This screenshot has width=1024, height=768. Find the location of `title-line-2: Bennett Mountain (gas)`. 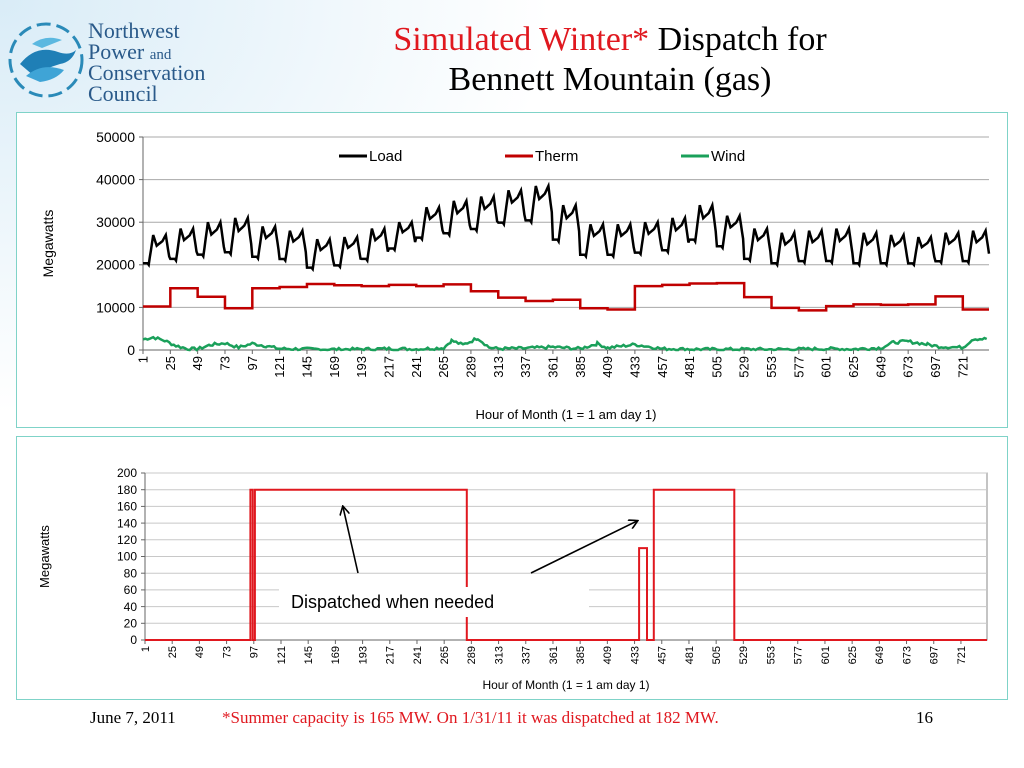

title-line-2: Bennett Mountain (gas) is located at coordinates (610, 79).